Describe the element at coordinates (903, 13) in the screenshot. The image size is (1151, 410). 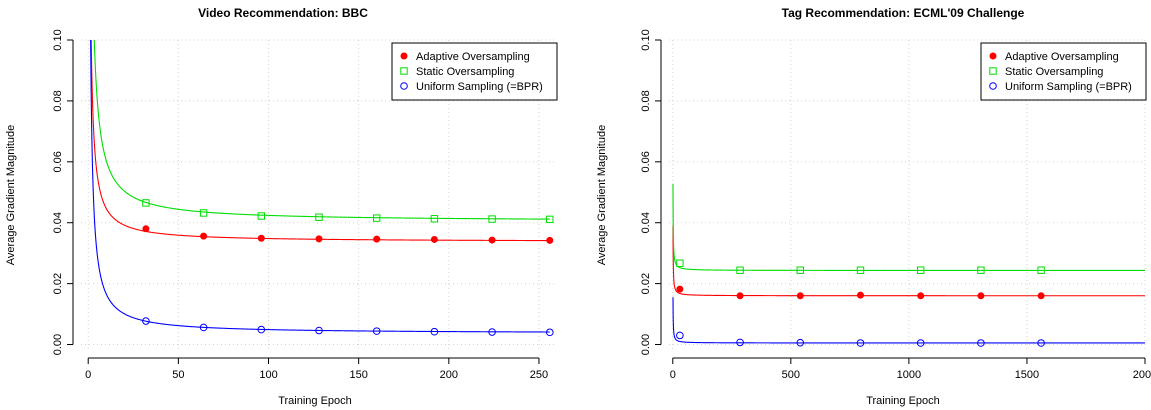
I see `chart-title: Tag Recommendation: ECML'09 Challenge` at that location.